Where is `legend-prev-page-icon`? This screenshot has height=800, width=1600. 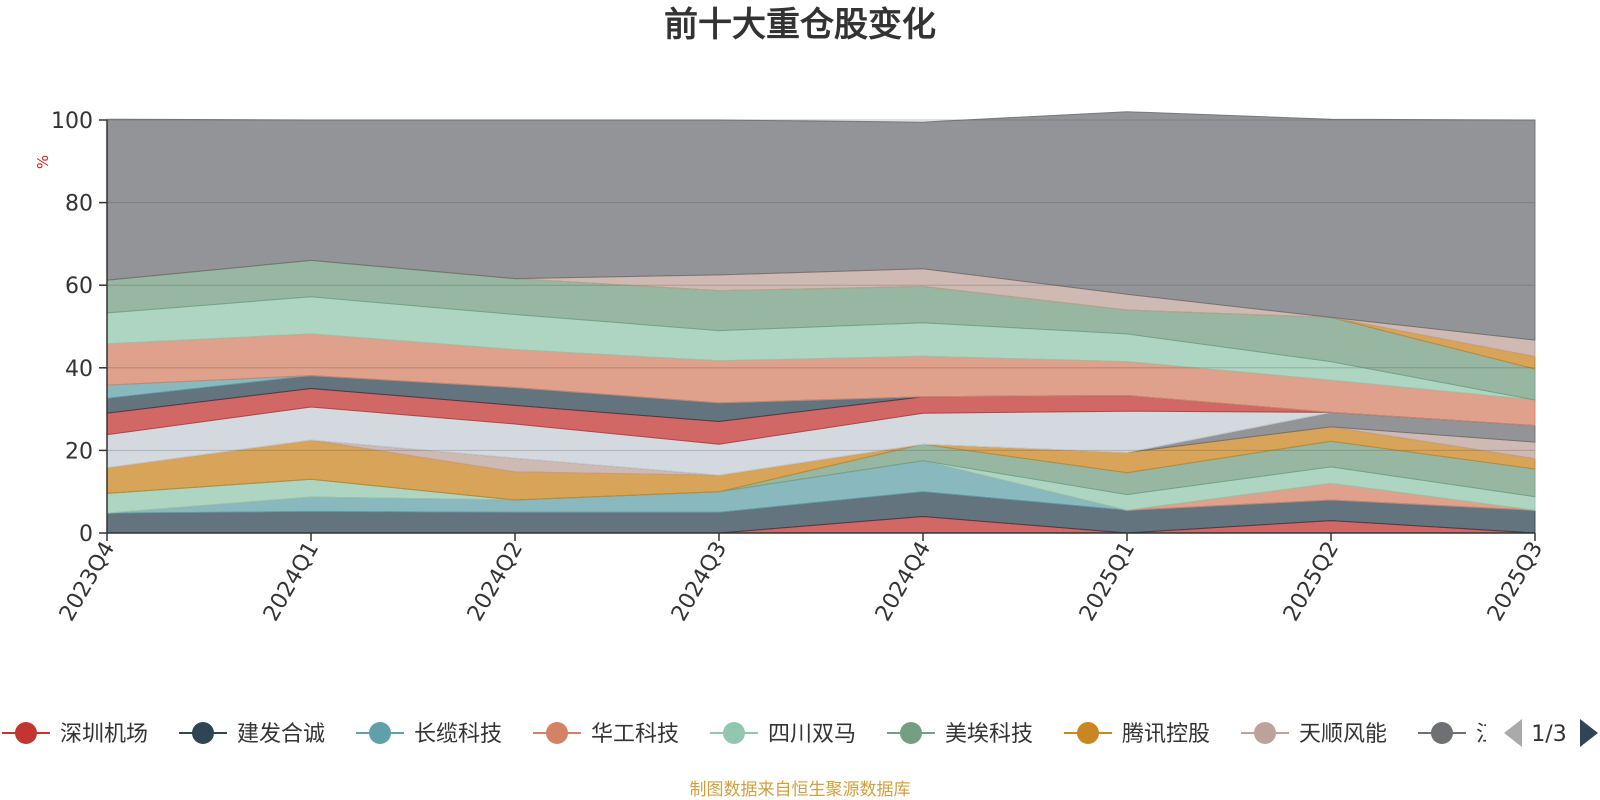 legend-prev-page-icon is located at coordinates (1513, 733).